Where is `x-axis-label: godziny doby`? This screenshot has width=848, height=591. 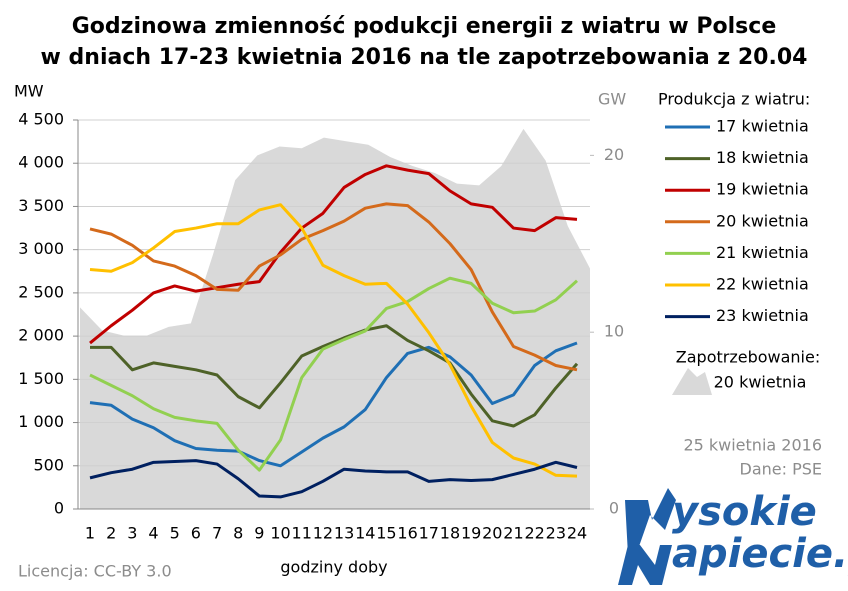
x-axis-label: godziny doby is located at coordinates (333, 567).